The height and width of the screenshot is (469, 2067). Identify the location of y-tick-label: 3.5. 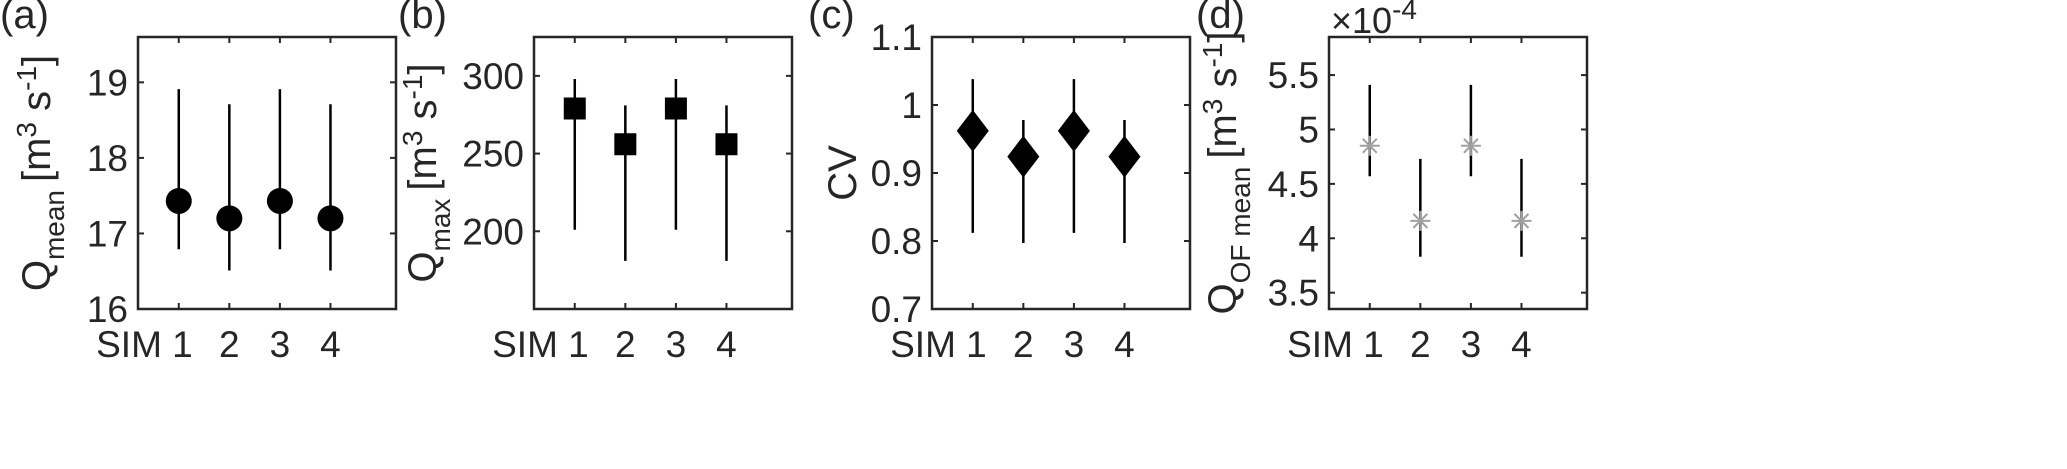
(1293, 293).